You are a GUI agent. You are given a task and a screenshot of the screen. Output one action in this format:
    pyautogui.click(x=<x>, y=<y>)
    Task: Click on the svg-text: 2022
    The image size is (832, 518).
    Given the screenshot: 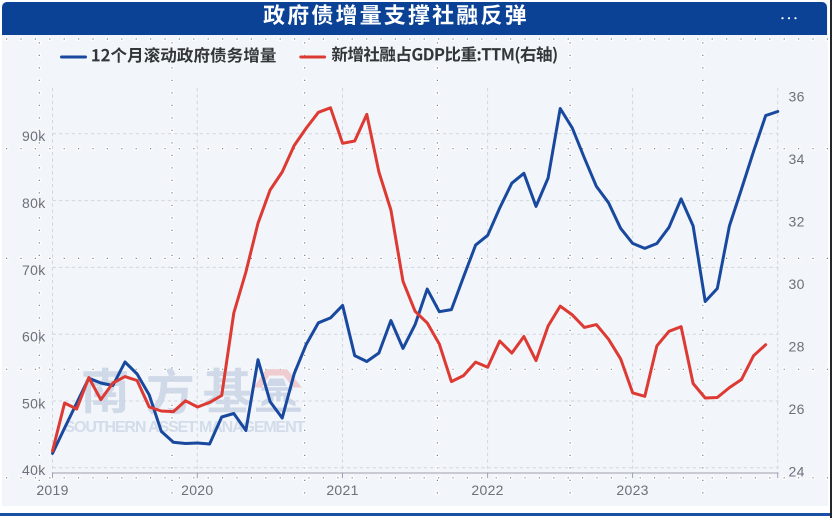 What is the action you would take?
    pyautogui.click(x=487, y=490)
    